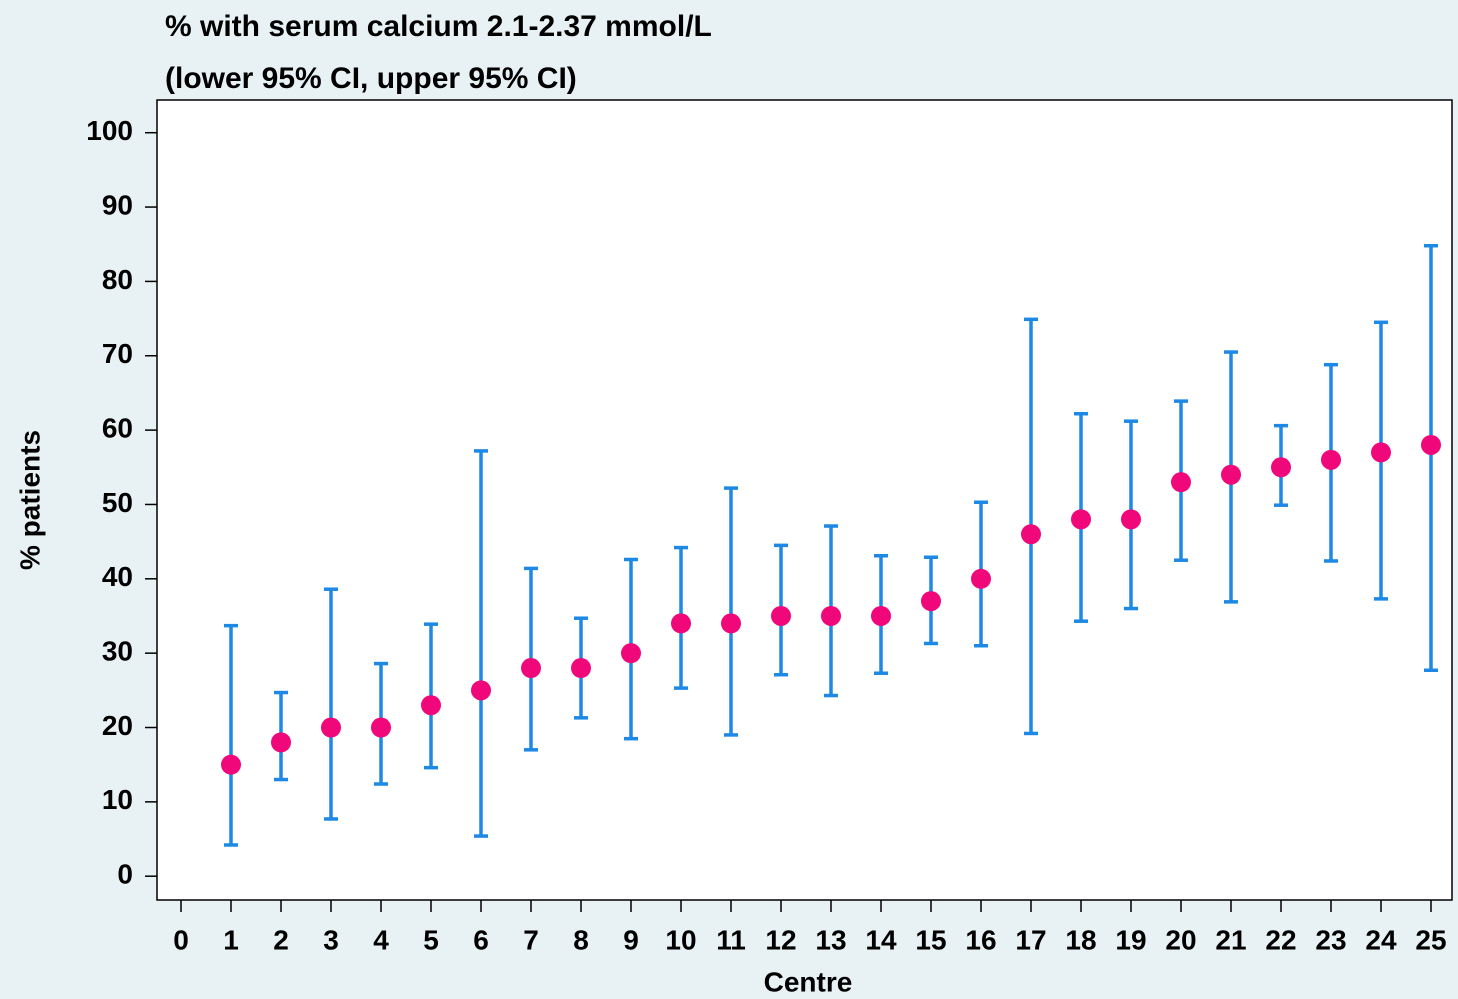 Image resolution: width=1458 pixels, height=999 pixels. I want to click on x-tick-label: 5, so click(431, 939).